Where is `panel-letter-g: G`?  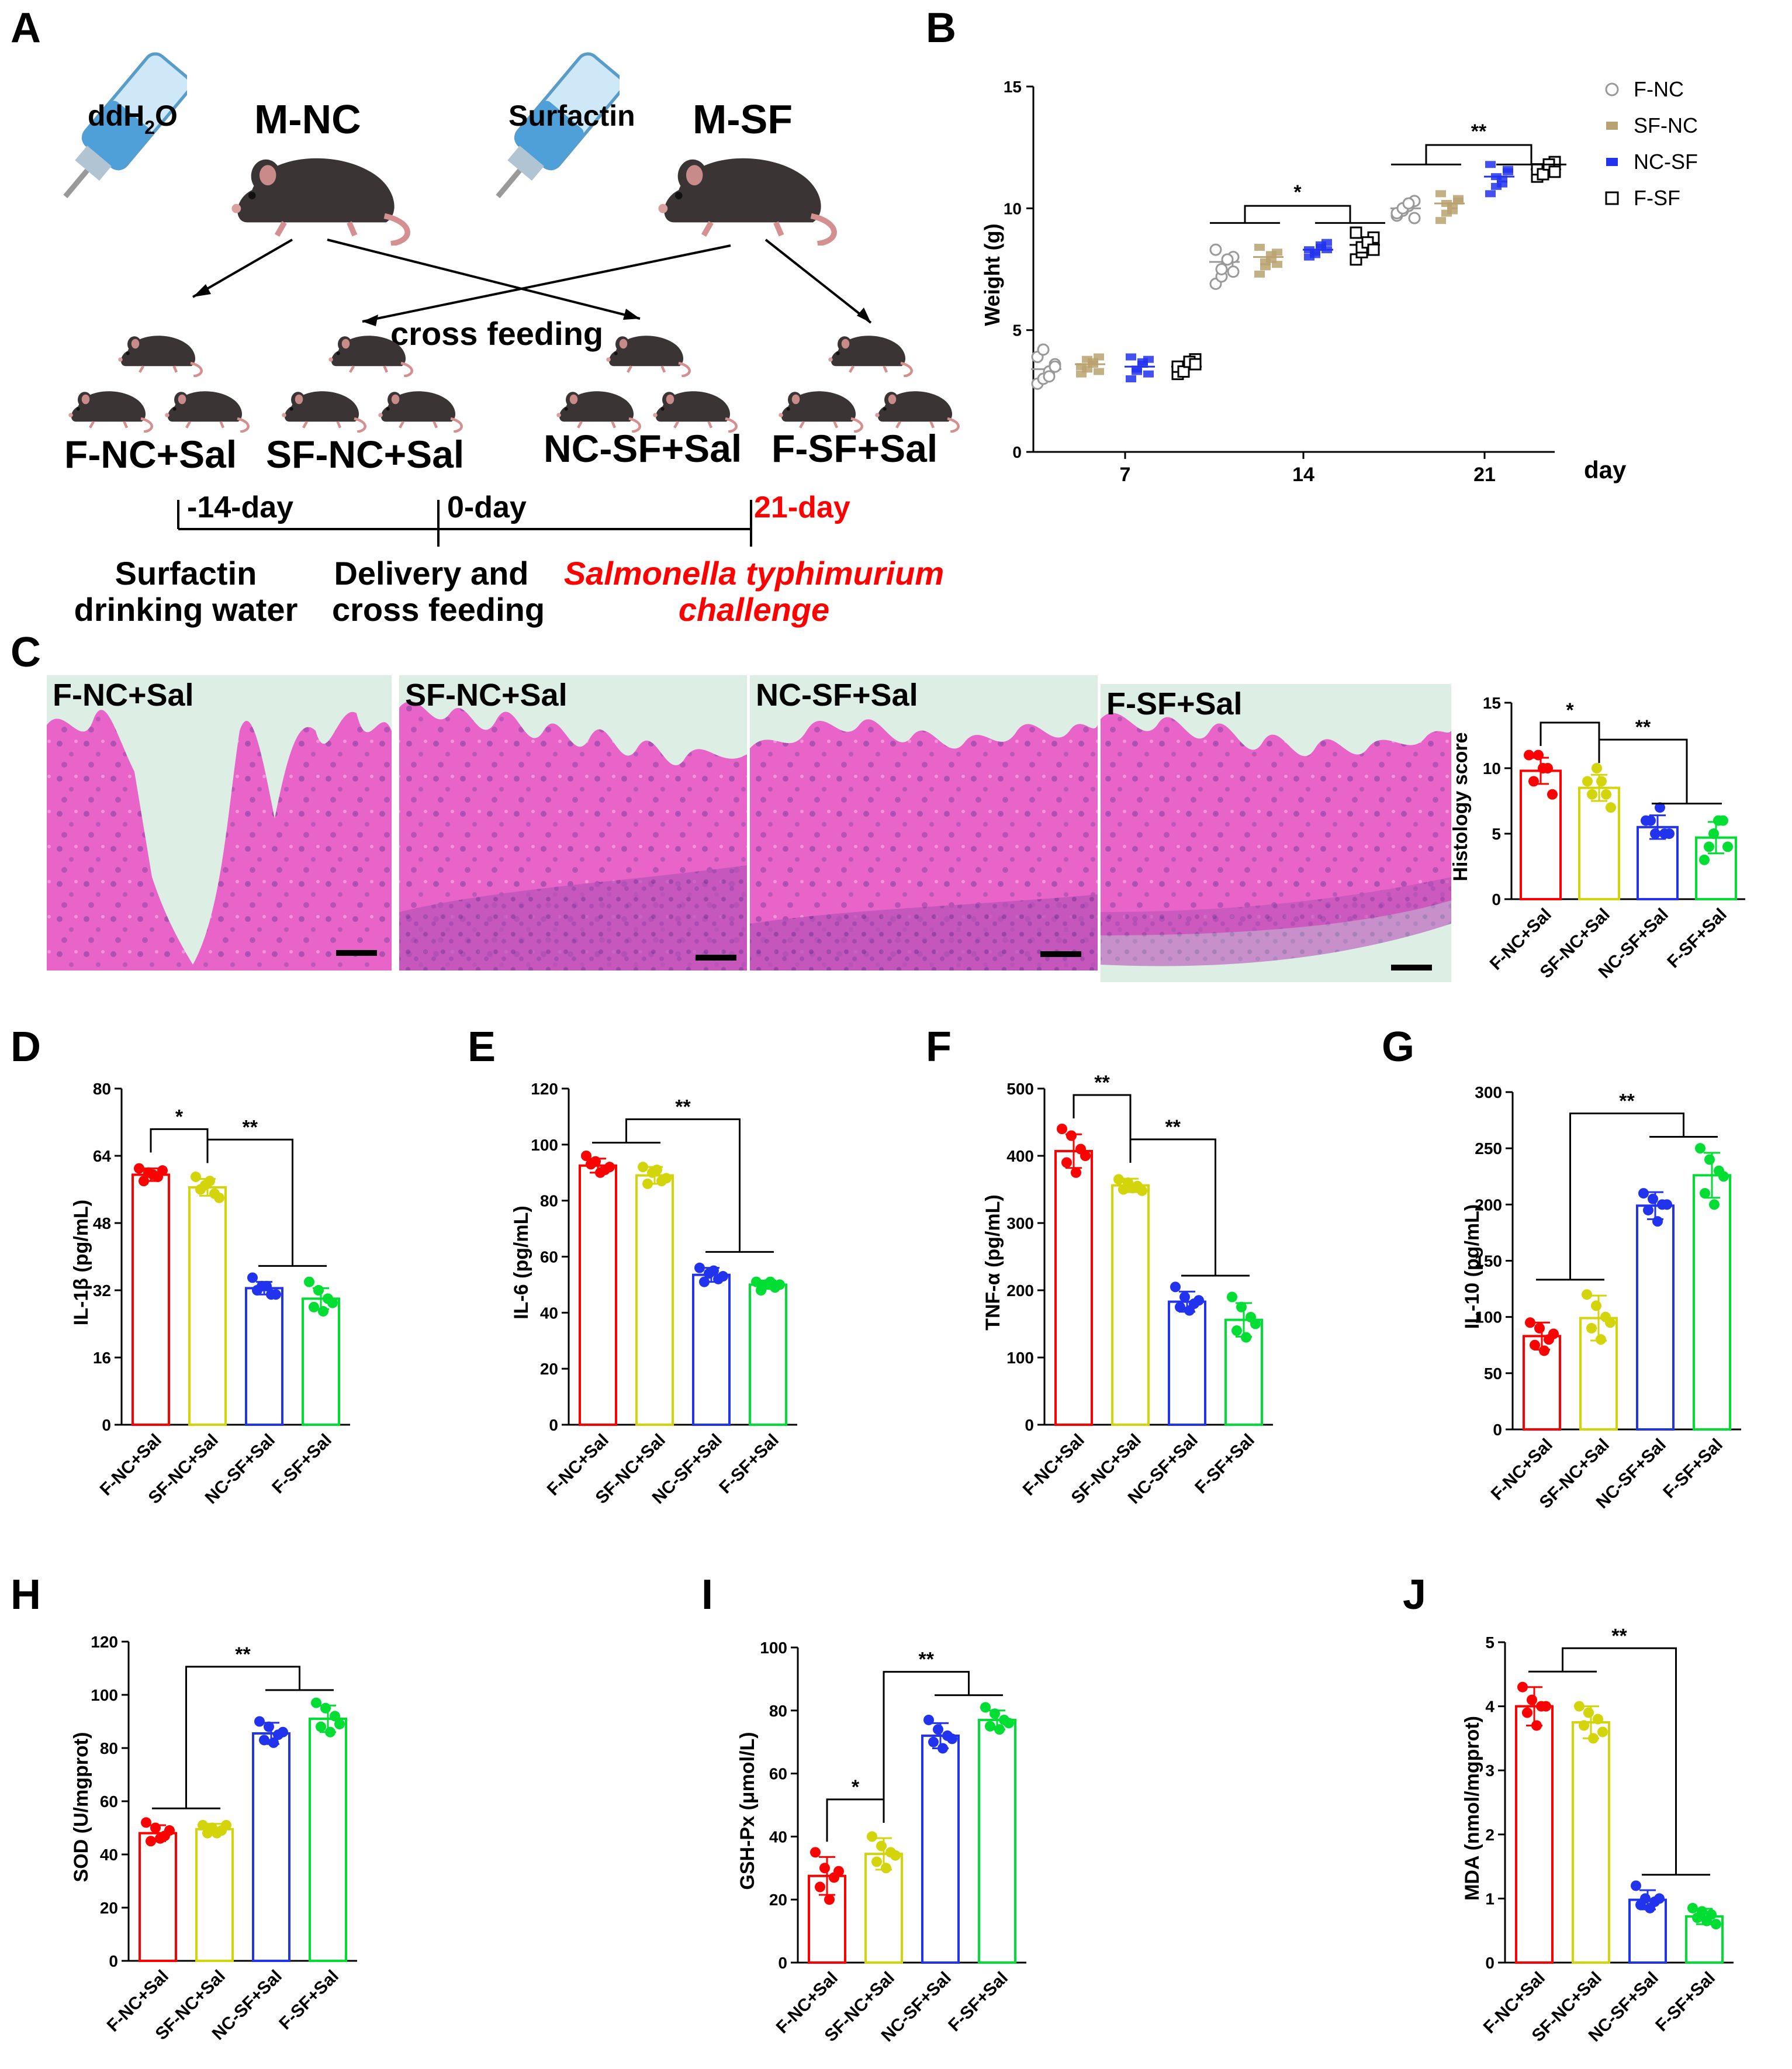 panel-letter-g: G is located at coordinates (1398, 1047).